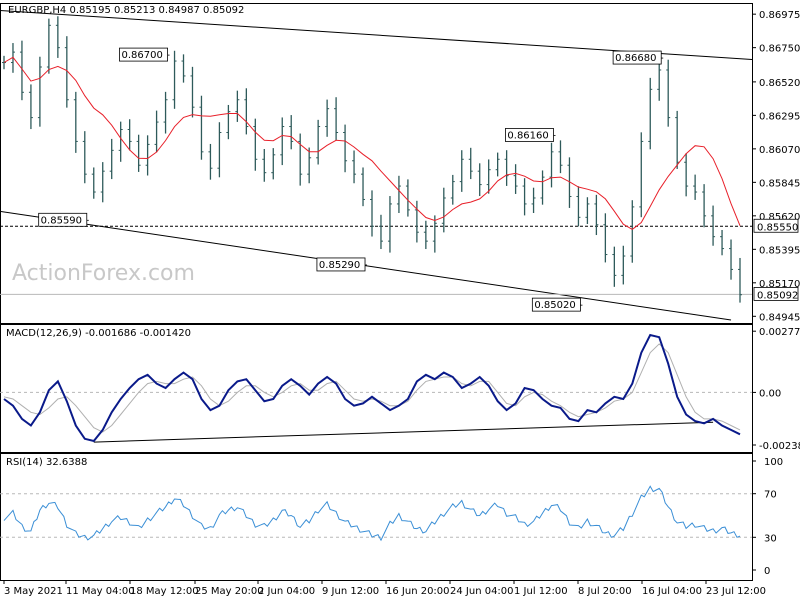 The image size is (800, 600). I want to click on x-tick-label: 2 Jun 04:00, so click(286, 591).